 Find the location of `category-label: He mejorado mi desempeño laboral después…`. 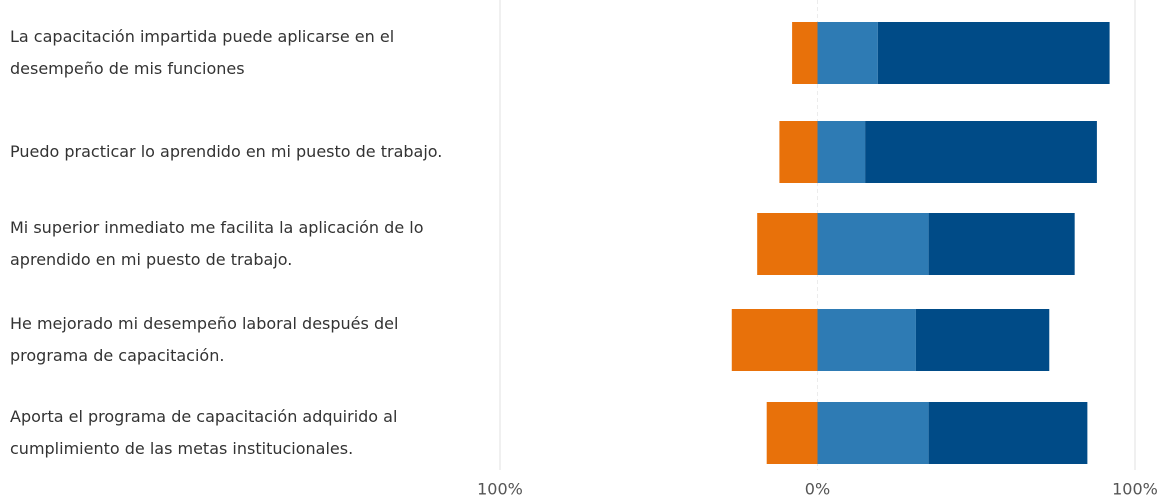

category-label: He mejorado mi desempeño laboral después… is located at coordinates (204, 339).